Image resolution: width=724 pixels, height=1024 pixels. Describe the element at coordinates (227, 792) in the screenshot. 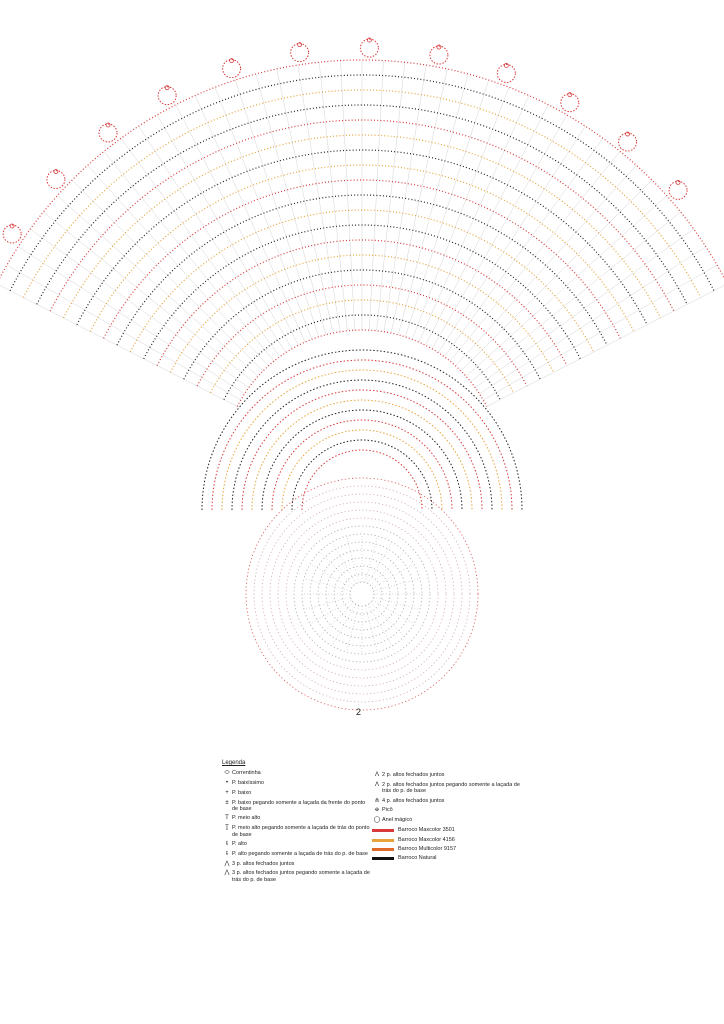

I see `single-crochet-icon: +` at that location.